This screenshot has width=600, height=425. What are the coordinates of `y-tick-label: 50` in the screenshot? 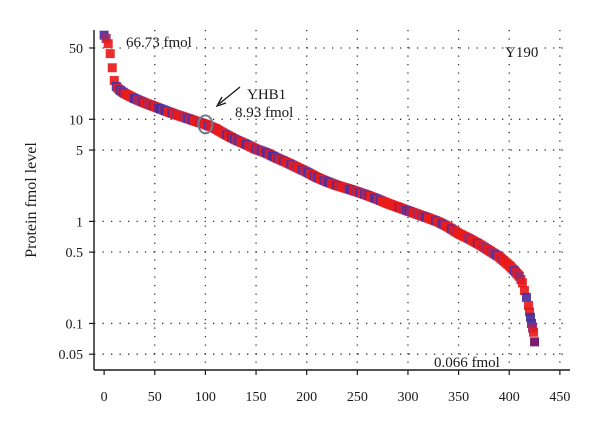 It's located at (76, 49).